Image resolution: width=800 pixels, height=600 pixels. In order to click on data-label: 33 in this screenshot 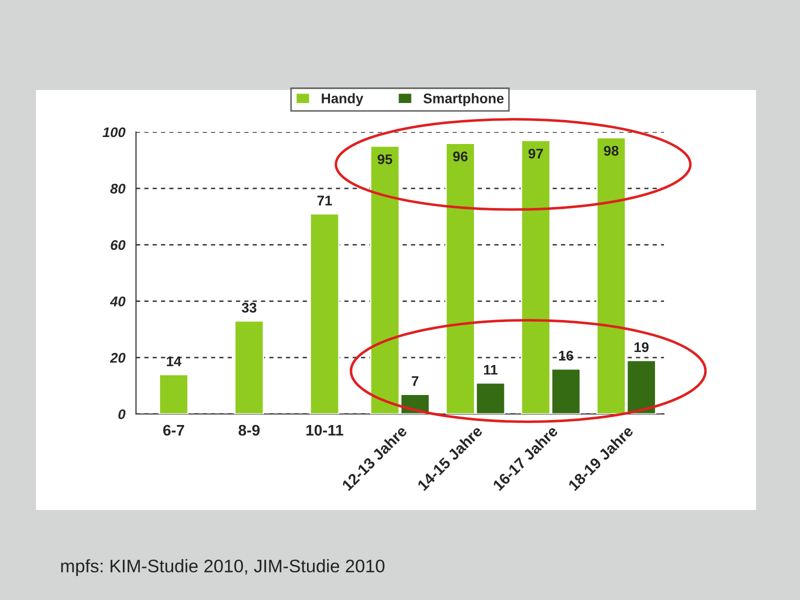, I will do `click(249, 307)`.